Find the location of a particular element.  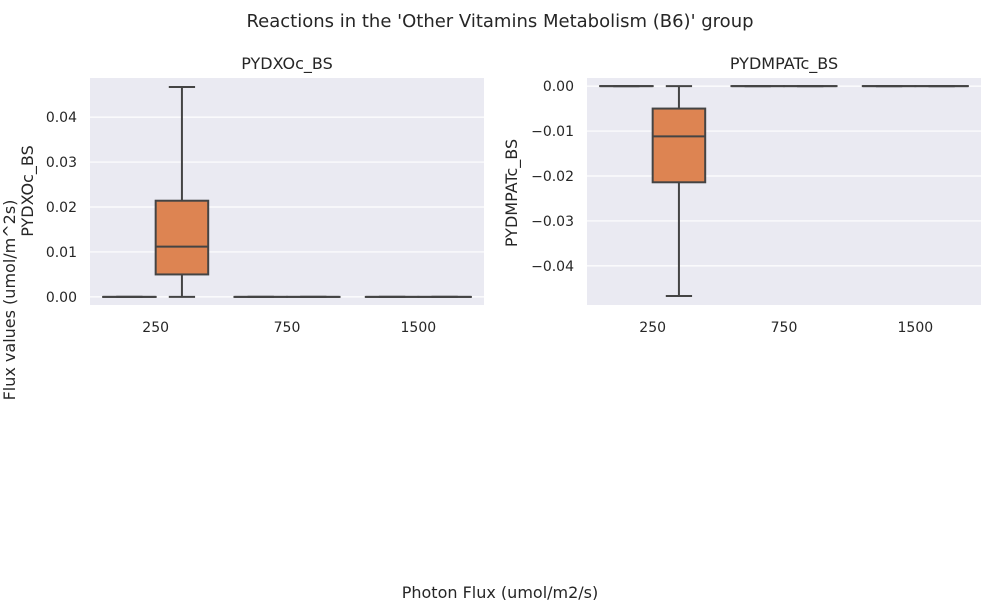

y-tick-label: −0.04 is located at coordinates (552, 267).